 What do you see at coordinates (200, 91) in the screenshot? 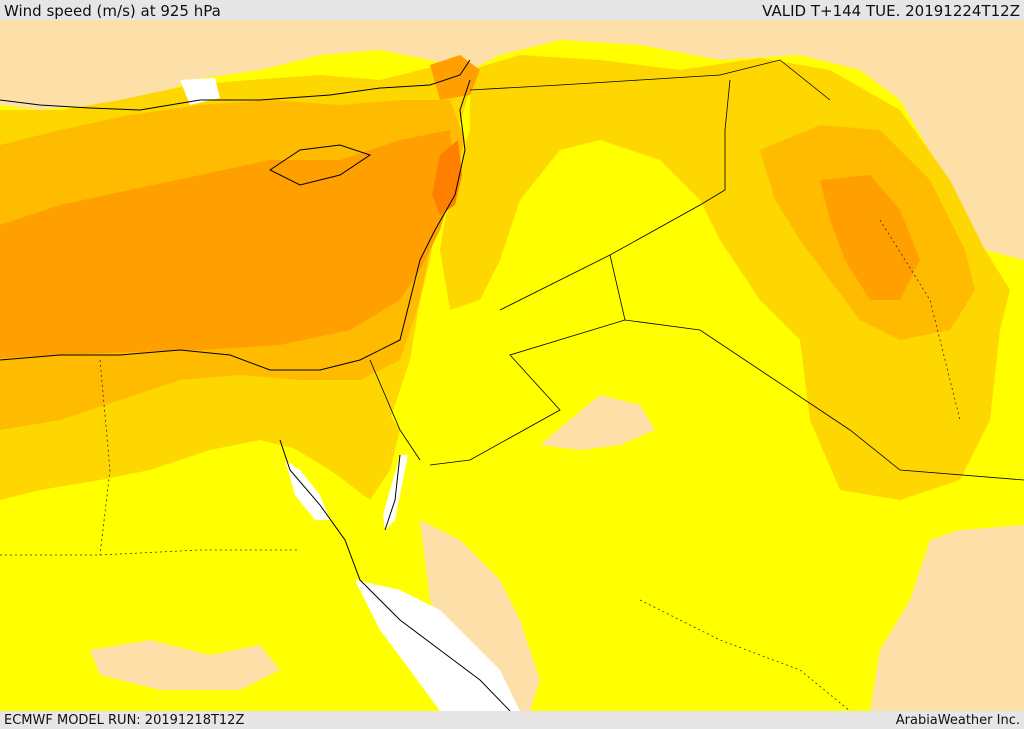
I see `water-calm-aegean` at bounding box center [200, 91].